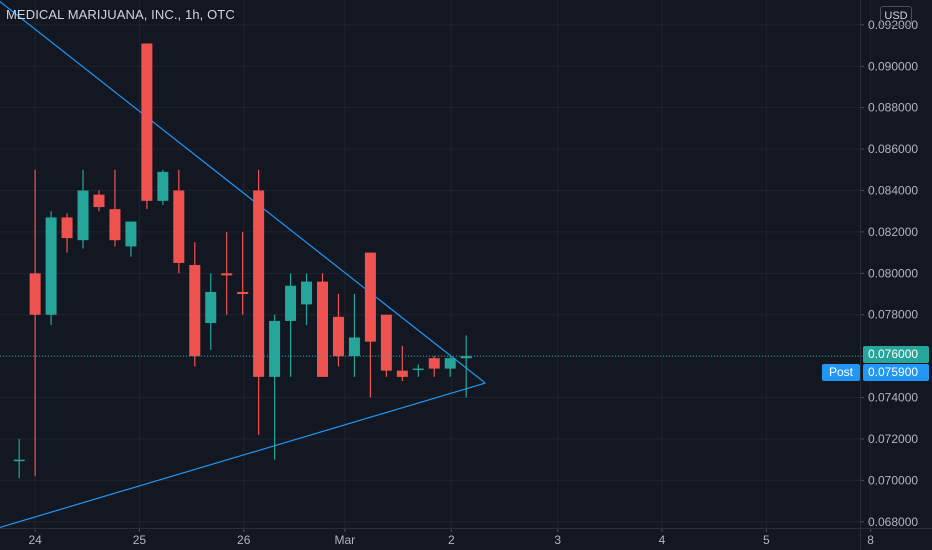  What do you see at coordinates (893, 480) in the screenshot?
I see `price-tick-label: 0.070000` at bounding box center [893, 480].